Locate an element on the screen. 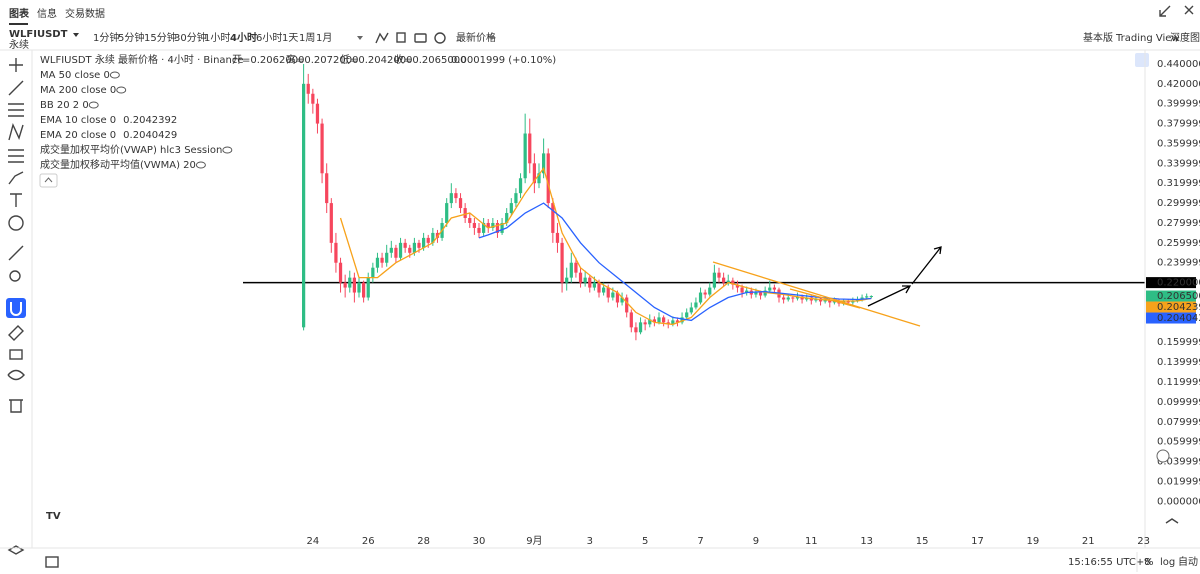 The height and width of the screenshot is (574, 1200). scale-option: log is located at coordinates (1167, 562).